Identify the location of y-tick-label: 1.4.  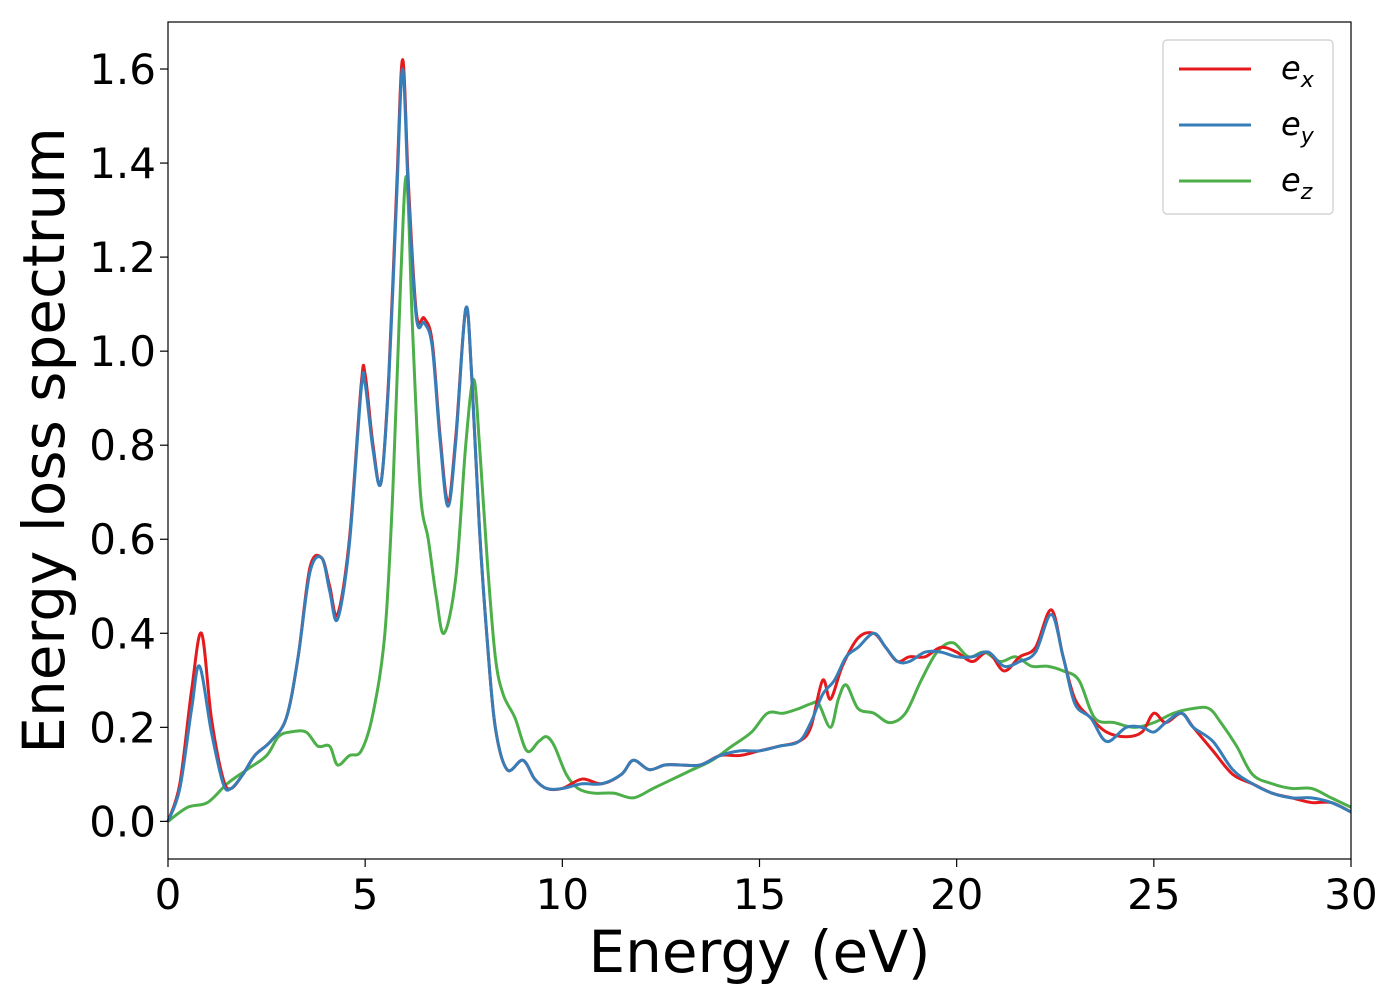
(122, 163).